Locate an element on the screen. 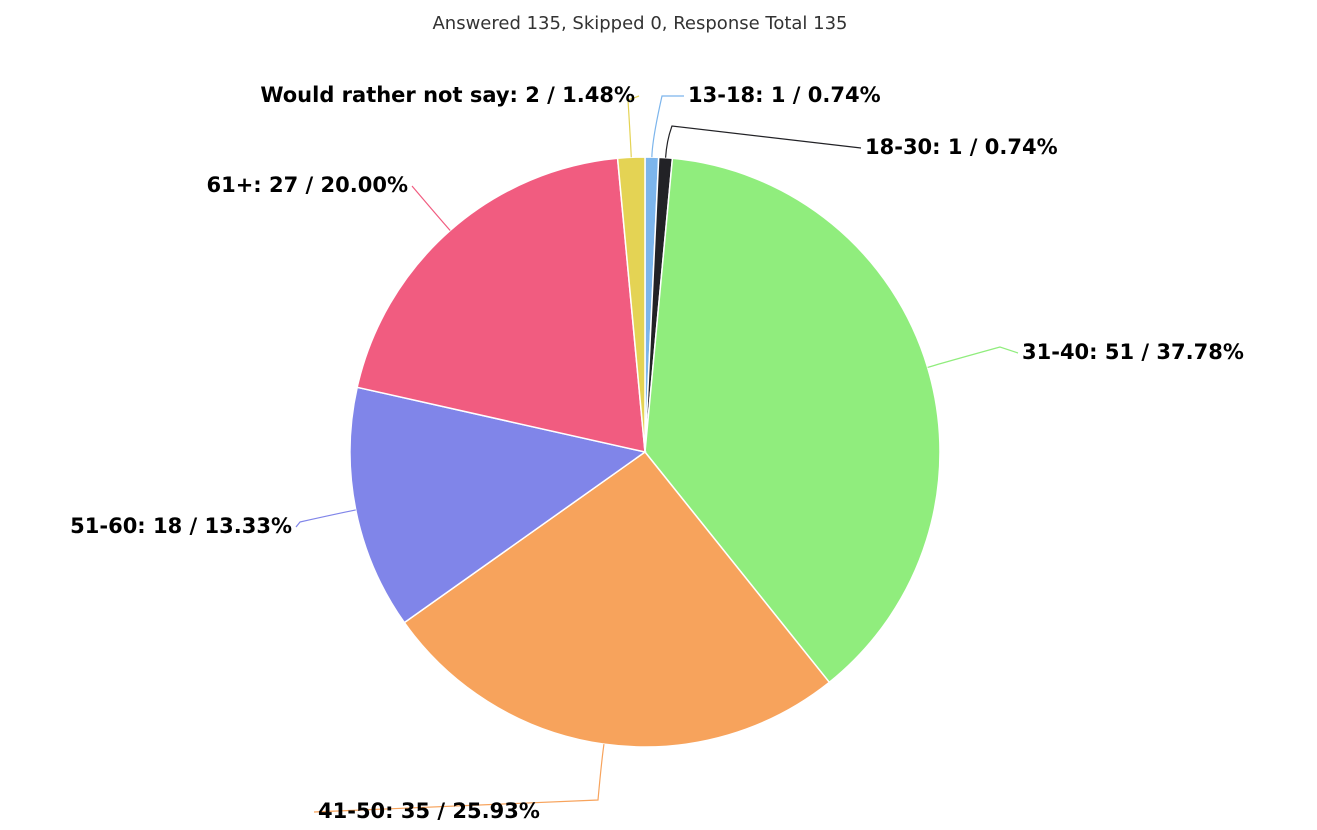  data-label: 61+: 27 / 20.00% is located at coordinates (307, 185).